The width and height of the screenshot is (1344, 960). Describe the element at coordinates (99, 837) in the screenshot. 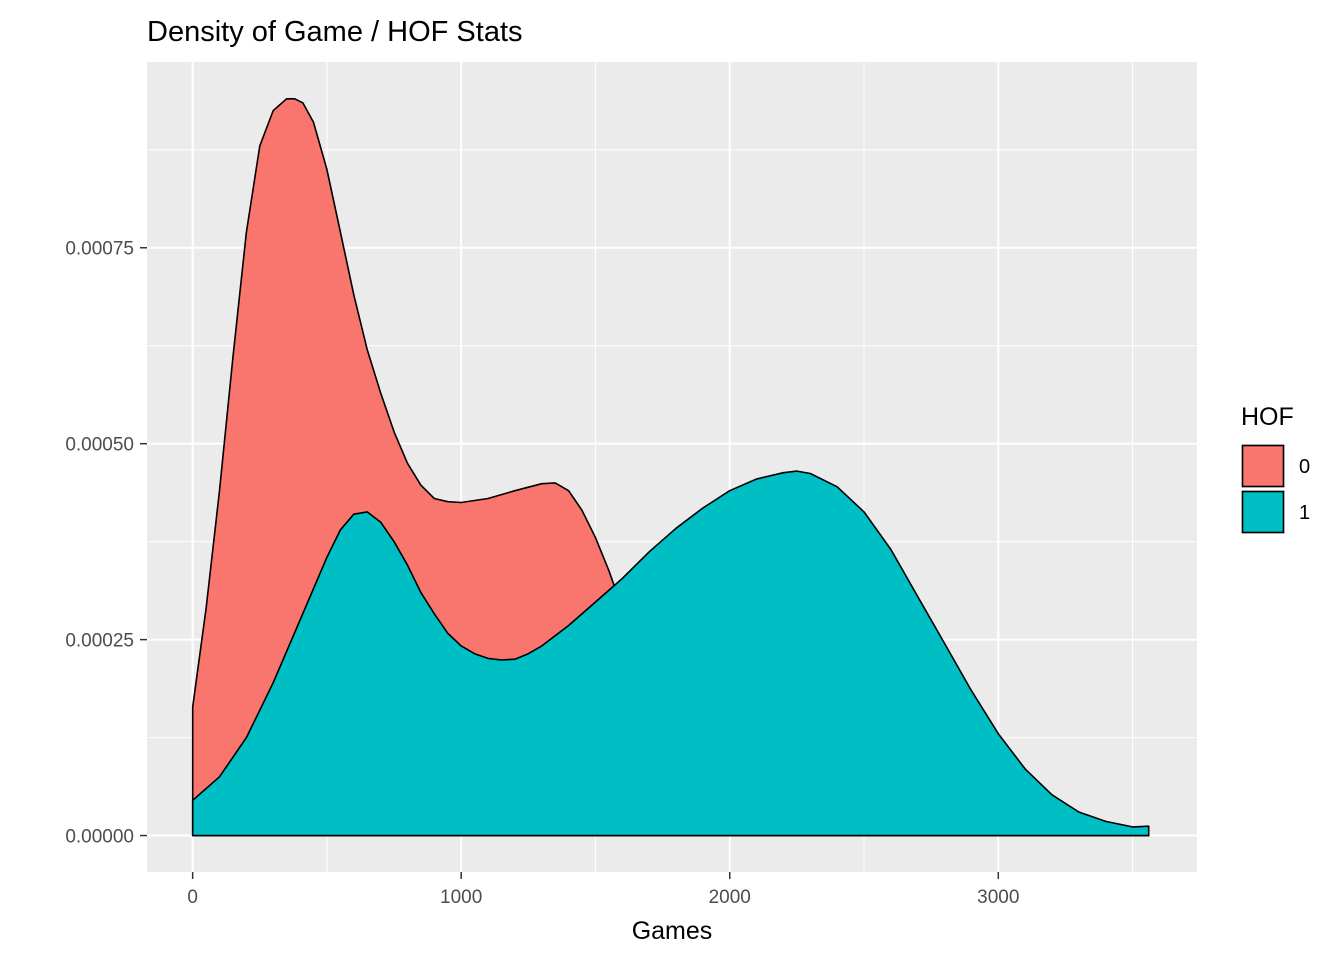

I see `y-tick-label: 0.00000` at that location.